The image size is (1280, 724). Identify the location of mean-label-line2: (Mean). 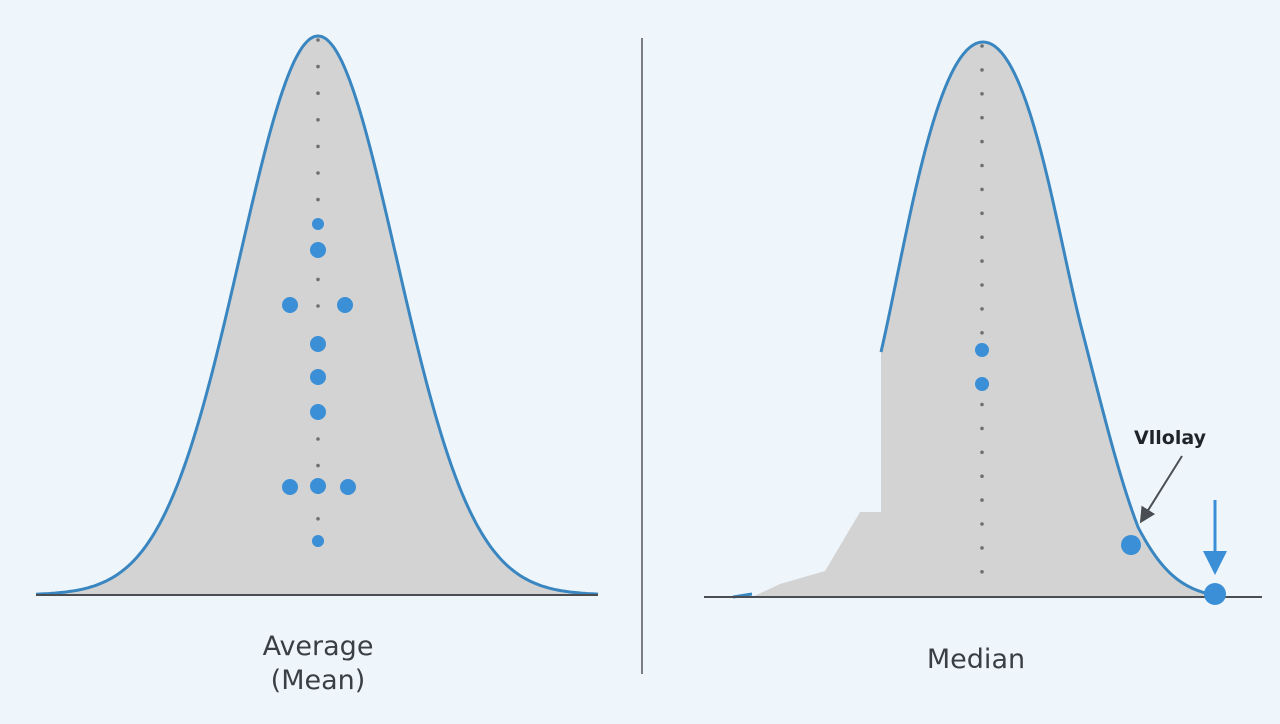
(318, 680).